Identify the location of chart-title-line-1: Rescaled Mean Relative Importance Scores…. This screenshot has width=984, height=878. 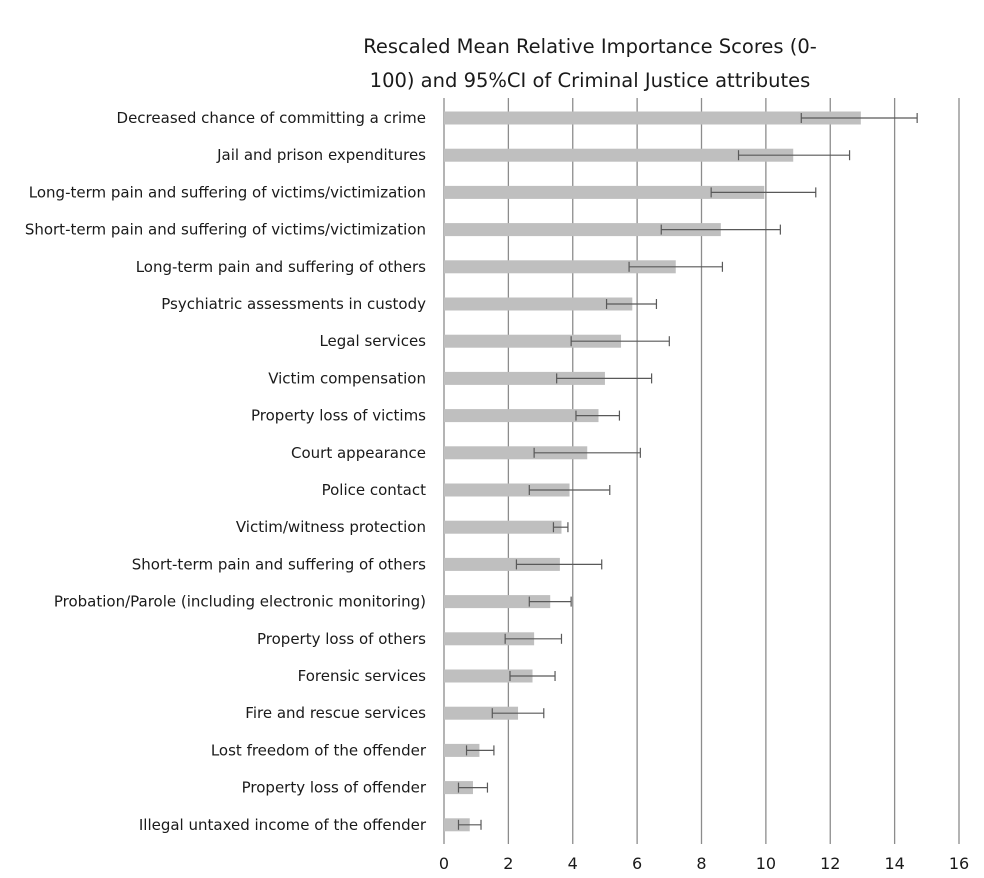
(590, 46).